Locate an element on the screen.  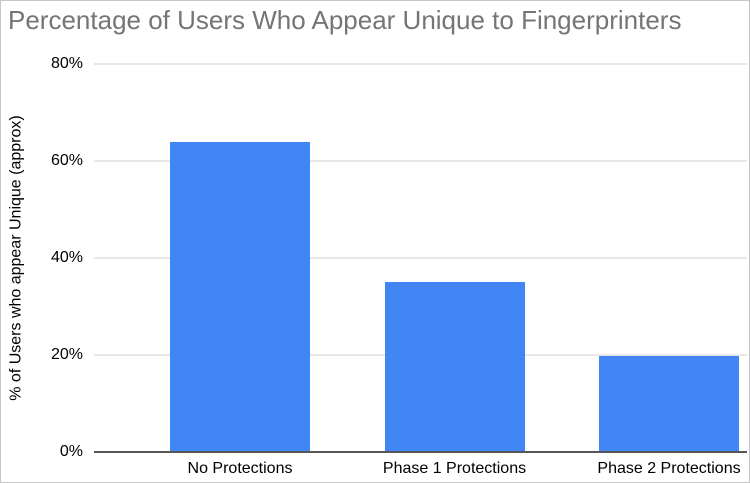
bar-no-protections is located at coordinates (240, 296).